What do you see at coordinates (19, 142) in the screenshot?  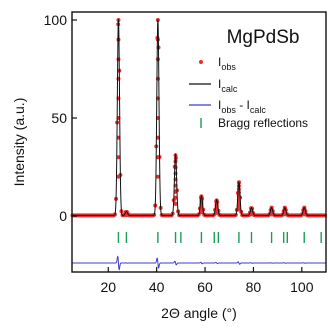 I see `y-axis-label: Intensity (a.u.)` at bounding box center [19, 142].